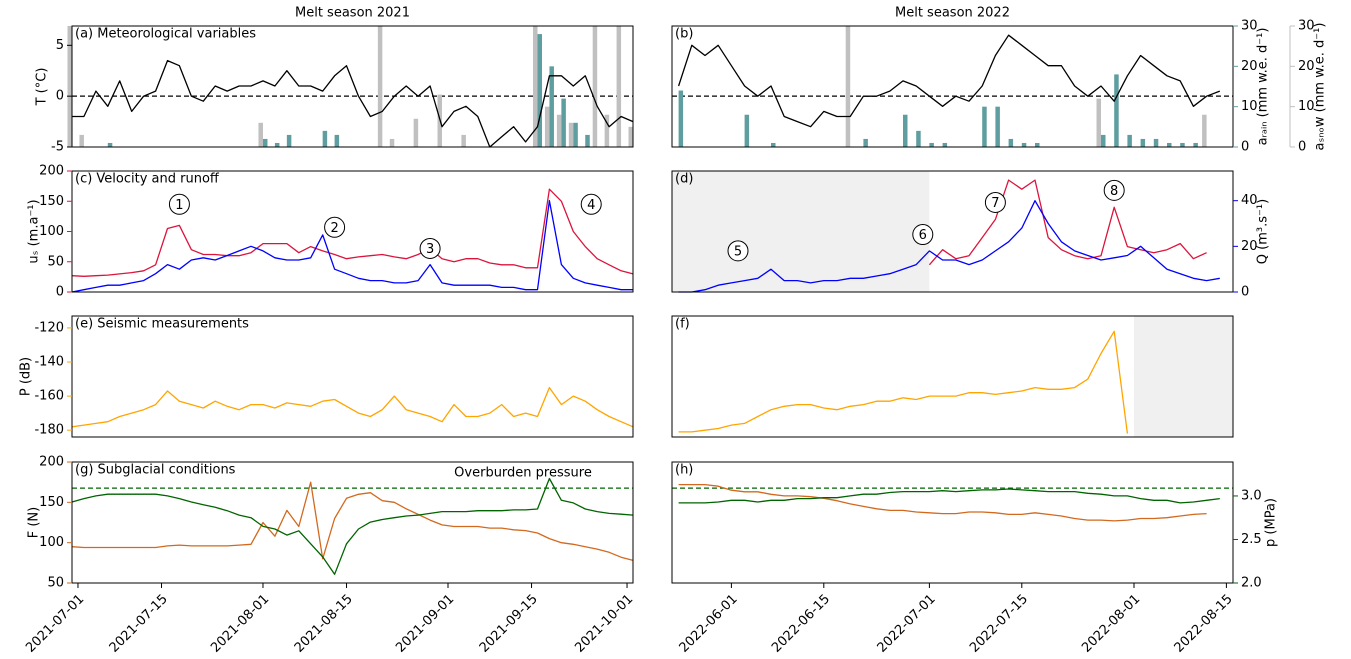 The width and height of the screenshot is (1351, 659). I want to click on annotation-label: 4, so click(591, 205).